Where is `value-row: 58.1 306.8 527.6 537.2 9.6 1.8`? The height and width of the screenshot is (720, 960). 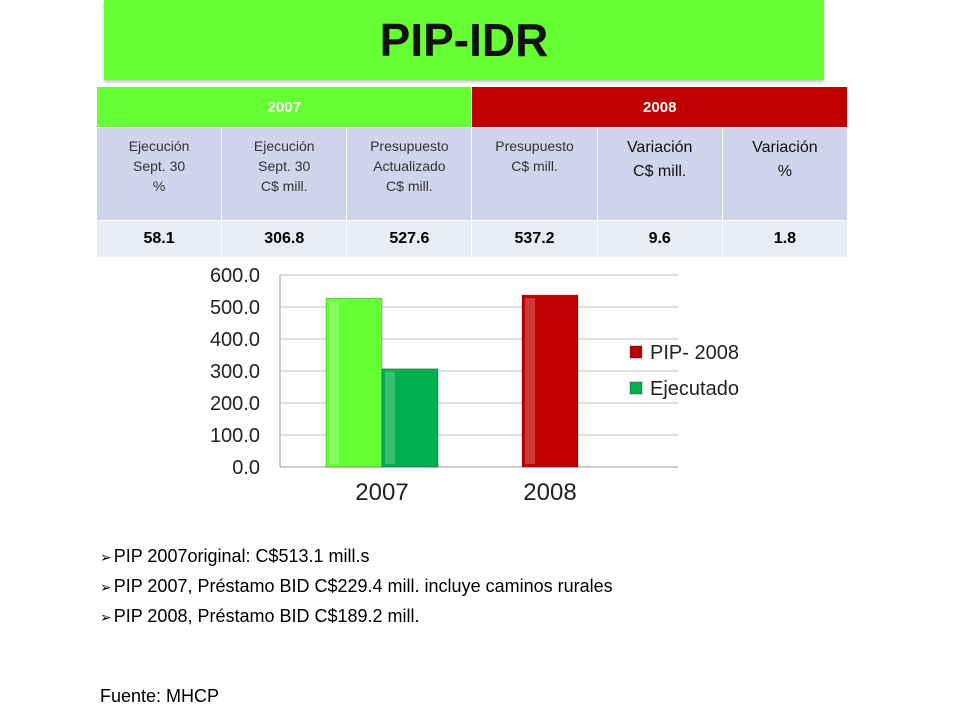 value-row: 58.1 306.8 527.6 537.2 9.6 1.8 is located at coordinates (472, 239).